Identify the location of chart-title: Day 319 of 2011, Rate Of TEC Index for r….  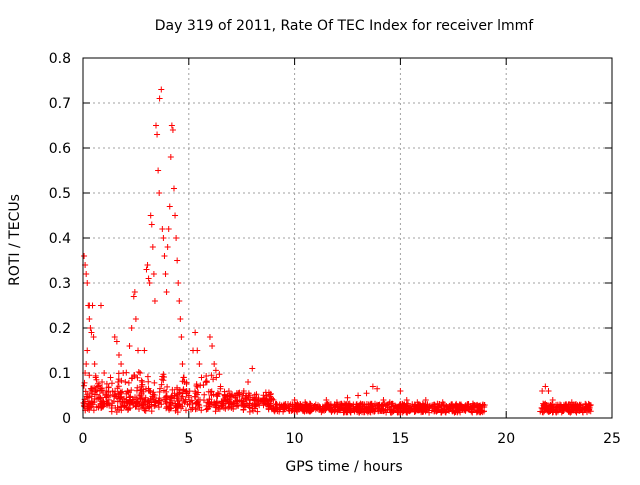
(345, 26).